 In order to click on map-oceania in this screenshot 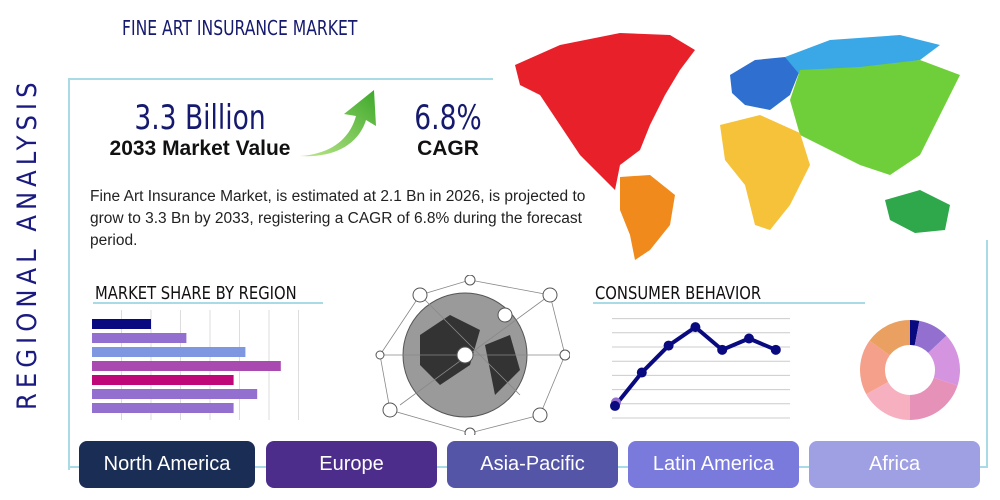, I will do `click(917, 211)`.